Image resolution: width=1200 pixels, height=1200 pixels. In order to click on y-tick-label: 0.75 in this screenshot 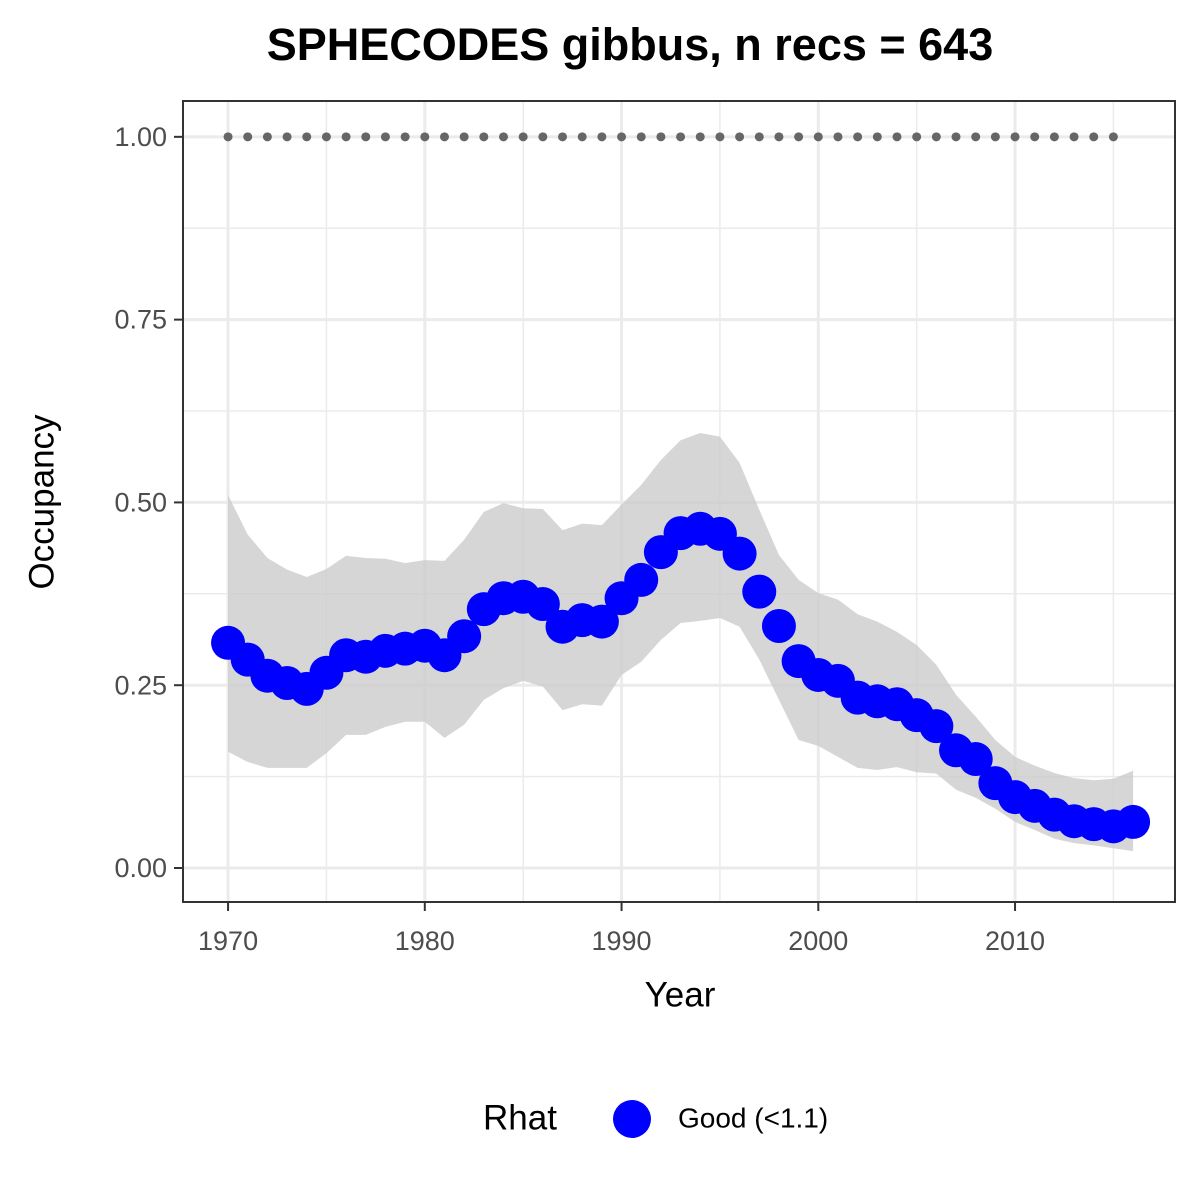, I will do `click(140, 320)`.